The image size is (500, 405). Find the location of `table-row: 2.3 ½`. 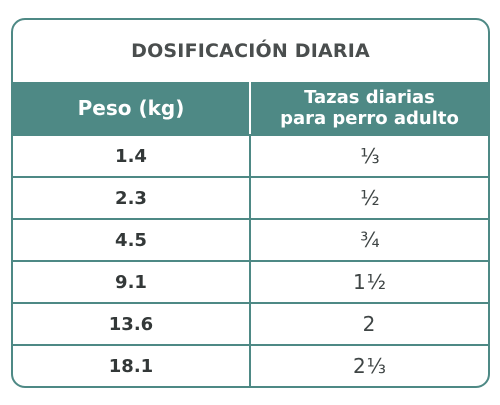

table-row: 2.3 ½ is located at coordinates (250, 197).